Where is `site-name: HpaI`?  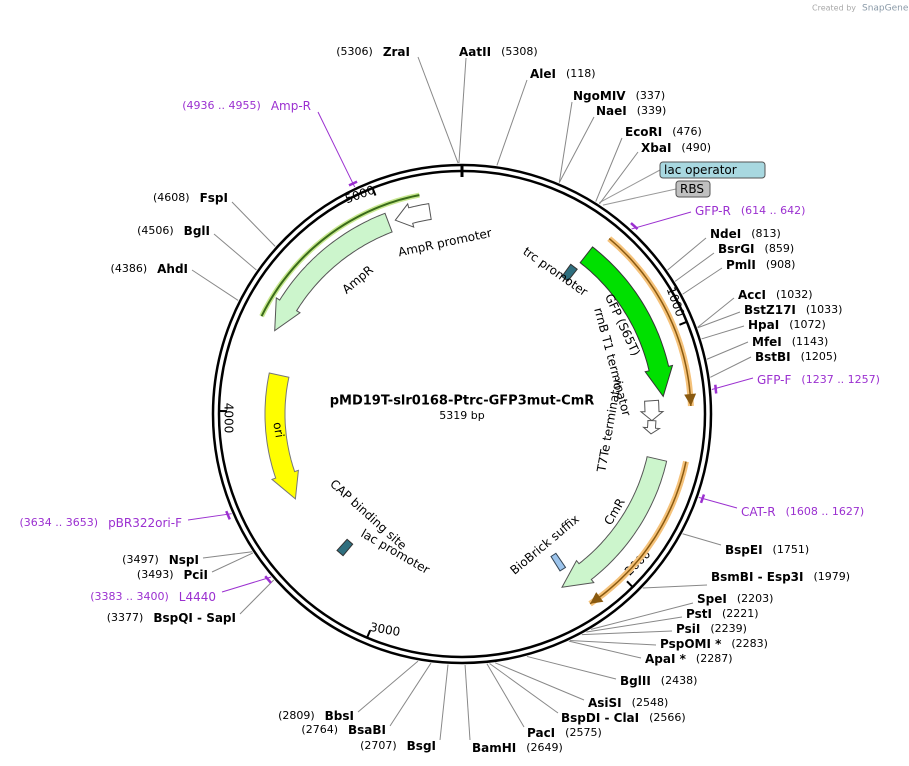 site-name: HpaI is located at coordinates (763, 325).